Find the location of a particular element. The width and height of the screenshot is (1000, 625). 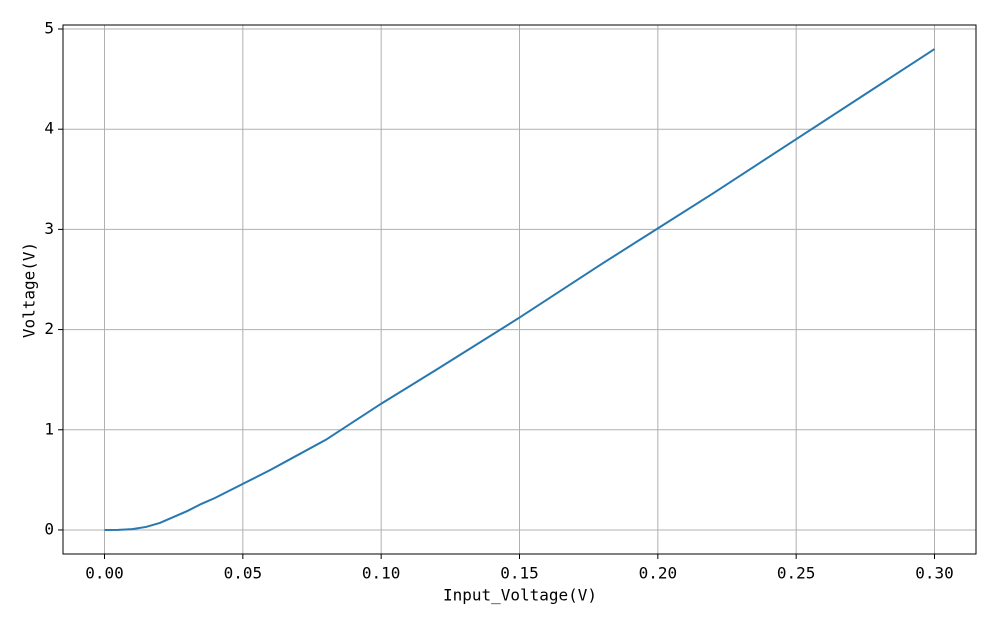

x-tick-label: 0.15 is located at coordinates (519, 573).